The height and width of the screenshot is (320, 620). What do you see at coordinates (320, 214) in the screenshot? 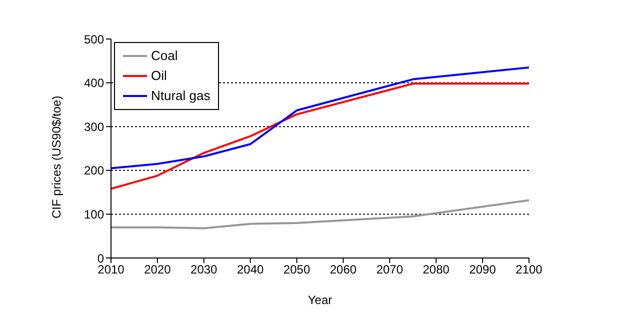
I see `line-series` at bounding box center [320, 214].